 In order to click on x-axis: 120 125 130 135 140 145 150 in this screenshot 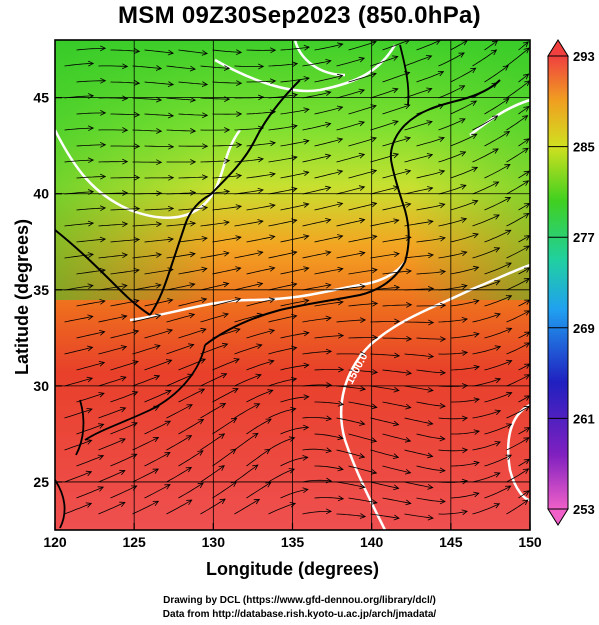, I will do `click(292, 536)`.